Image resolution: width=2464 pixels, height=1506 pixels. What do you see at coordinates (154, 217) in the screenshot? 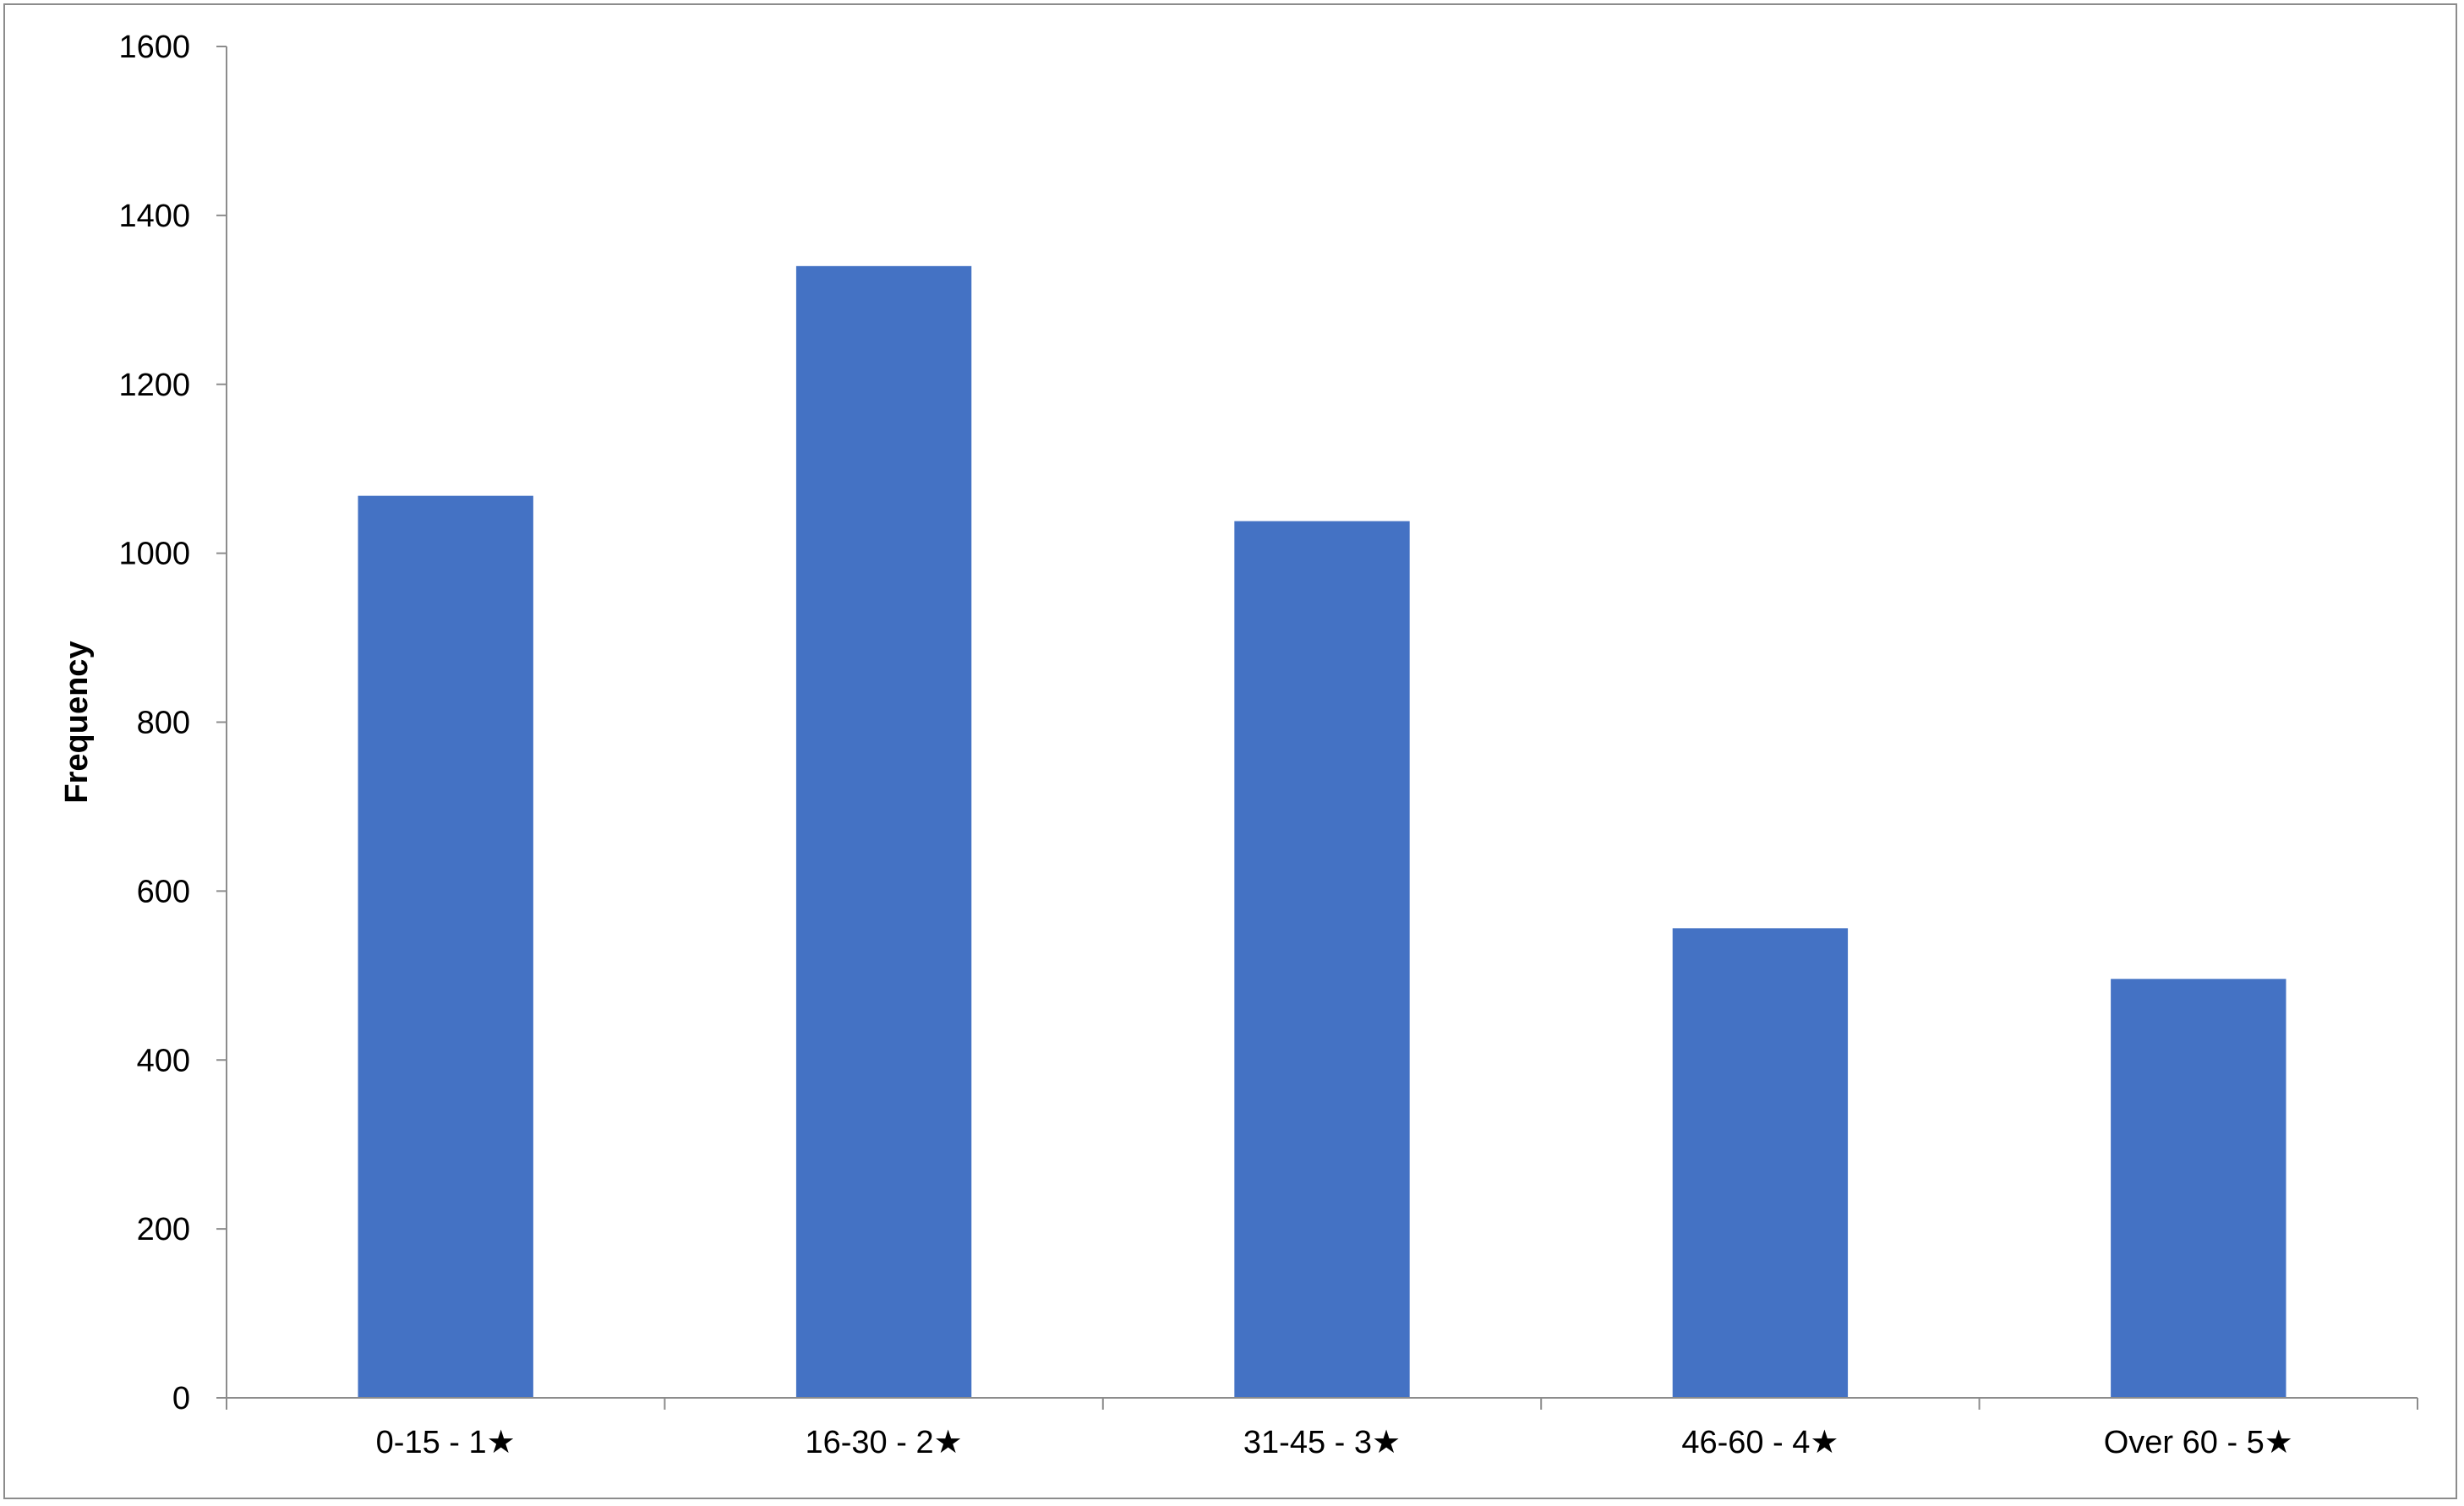
I see `y-tick-label: 1400` at bounding box center [154, 217].